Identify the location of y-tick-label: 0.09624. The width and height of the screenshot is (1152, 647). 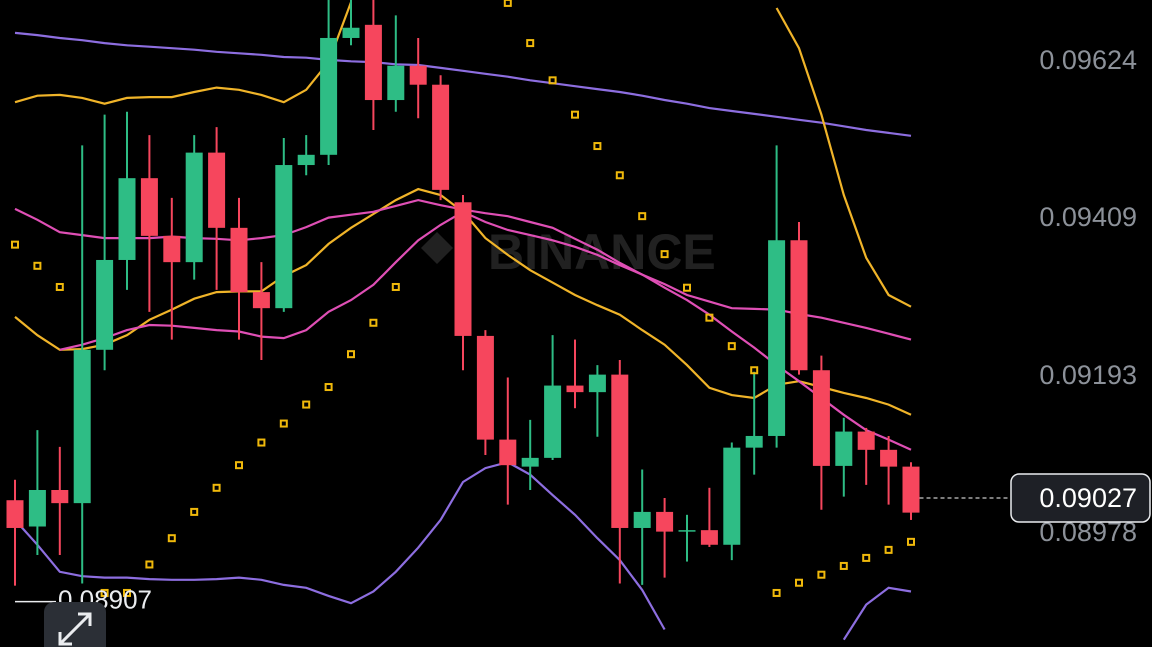
(1088, 60).